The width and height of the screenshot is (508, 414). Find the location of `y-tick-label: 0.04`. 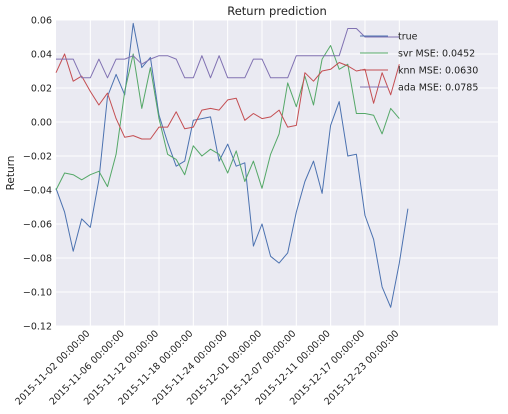

y-tick-label: 0.04 is located at coordinates (41, 55).